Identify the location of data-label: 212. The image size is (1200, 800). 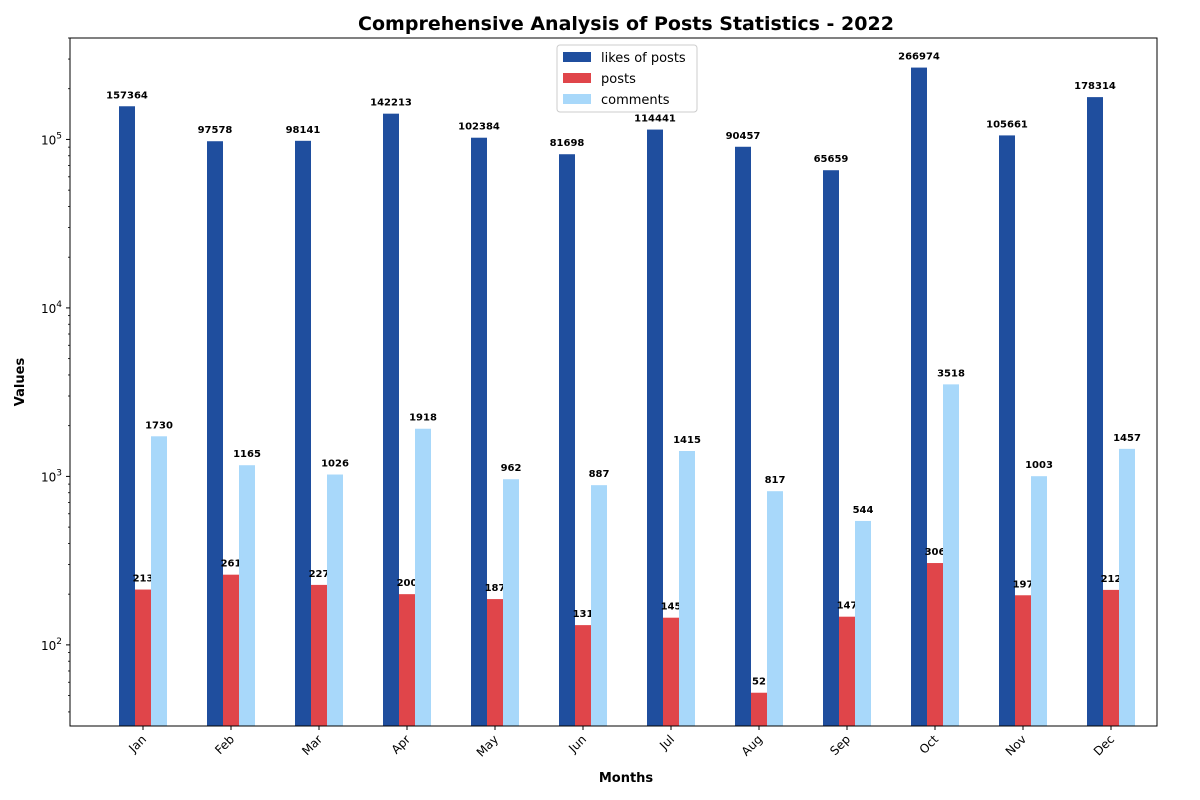
(1111, 579).